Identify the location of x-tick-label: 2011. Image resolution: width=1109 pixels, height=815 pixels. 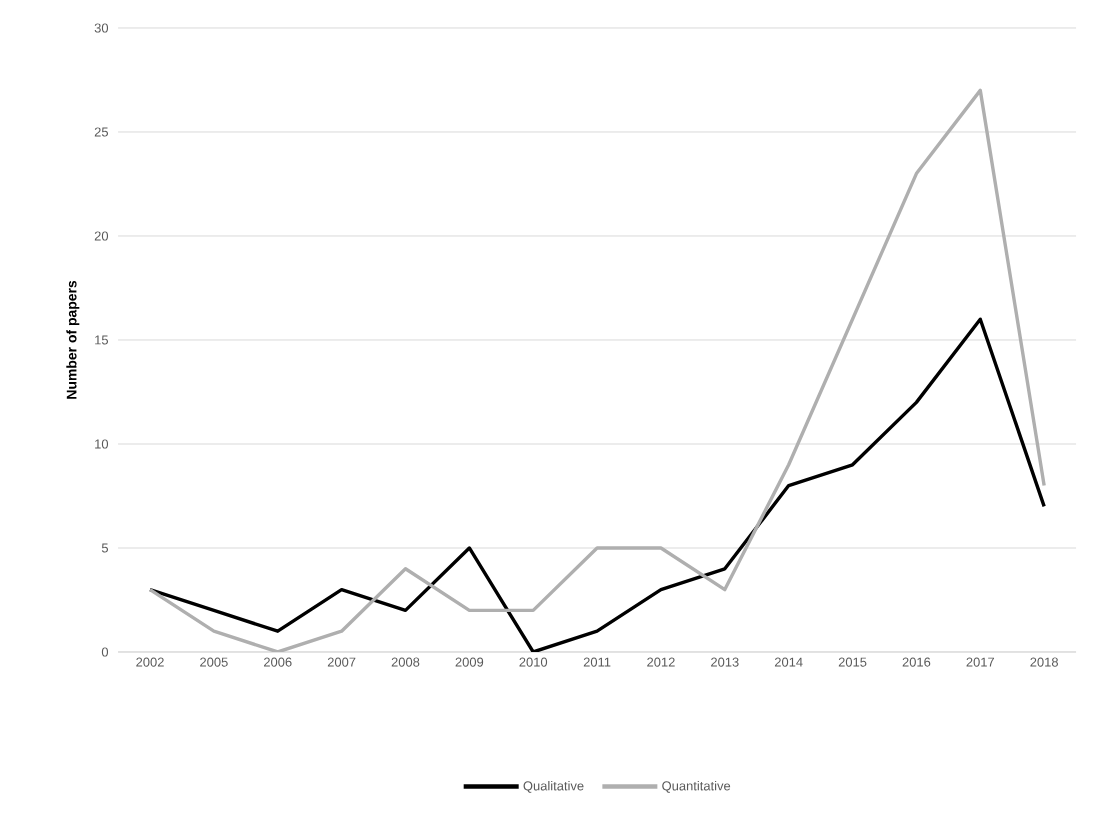
(597, 662).